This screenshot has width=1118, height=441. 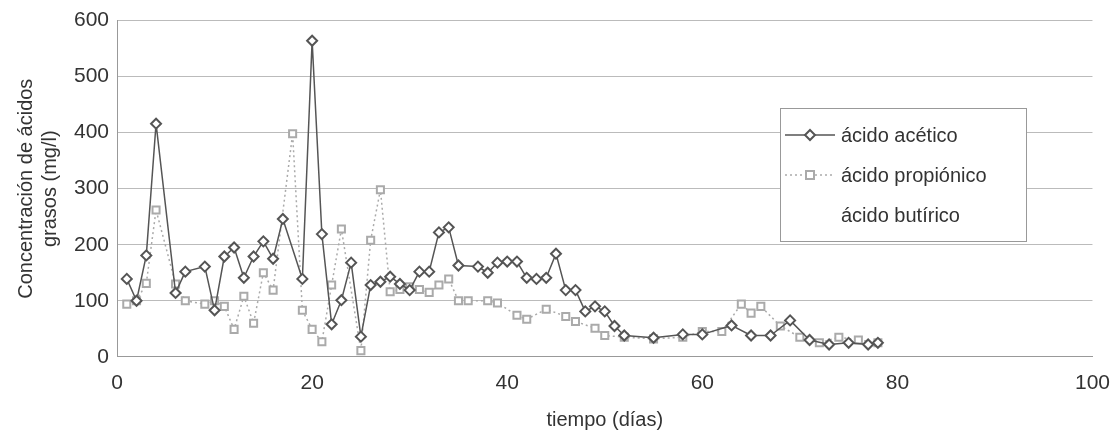 What do you see at coordinates (914, 175) in the screenshot?
I see `legend-label: ácido propiónico` at bounding box center [914, 175].